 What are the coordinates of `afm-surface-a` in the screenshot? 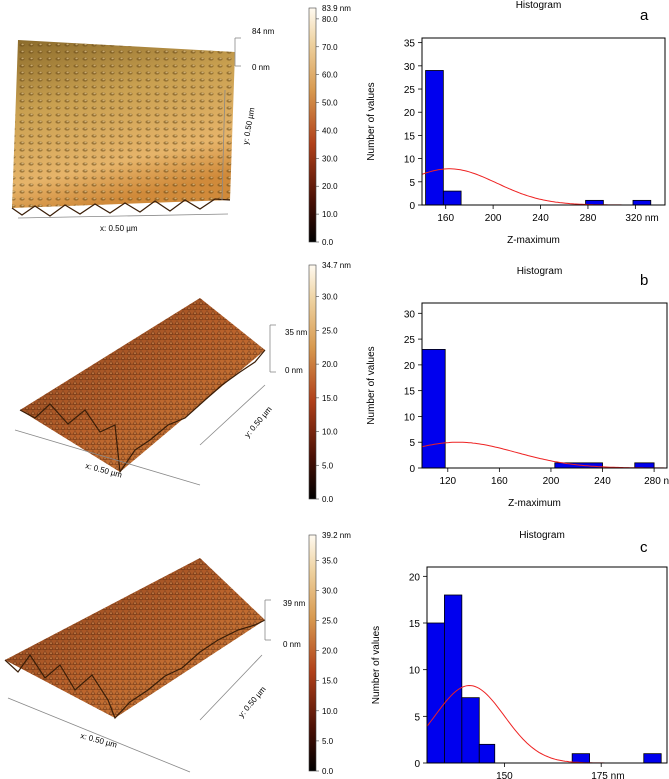 It's located at (123, 128).